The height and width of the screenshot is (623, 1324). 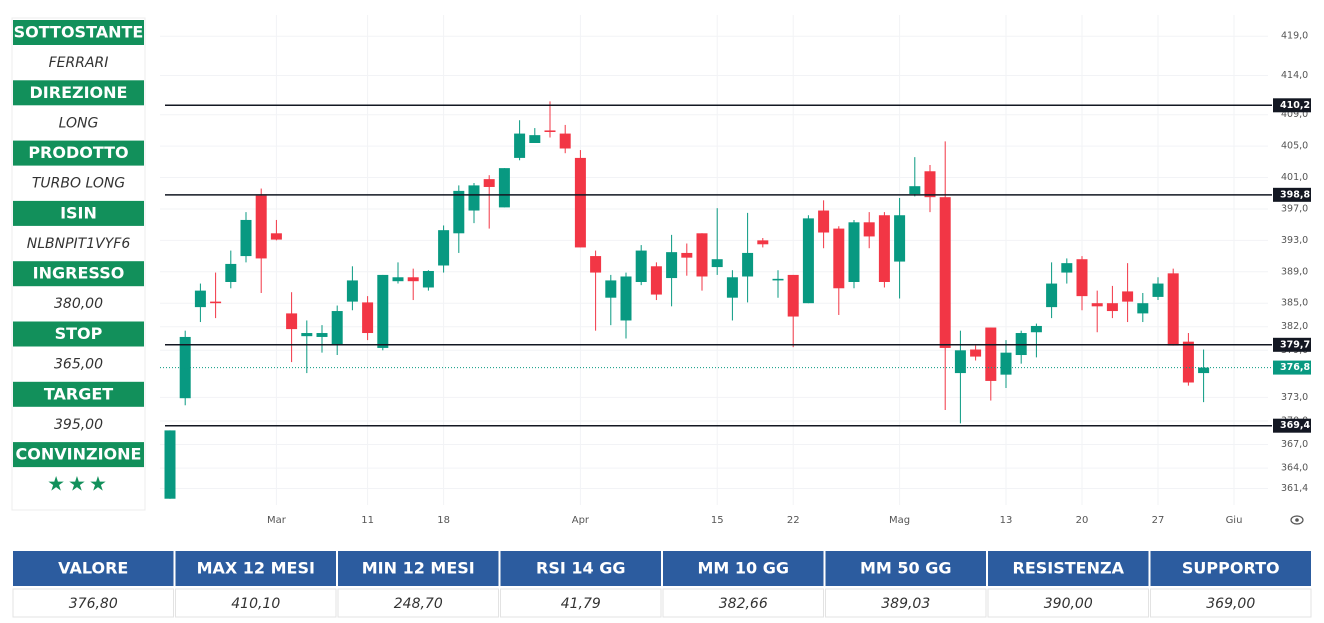 I want to click on x-tick-label: 22, so click(x=793, y=520).